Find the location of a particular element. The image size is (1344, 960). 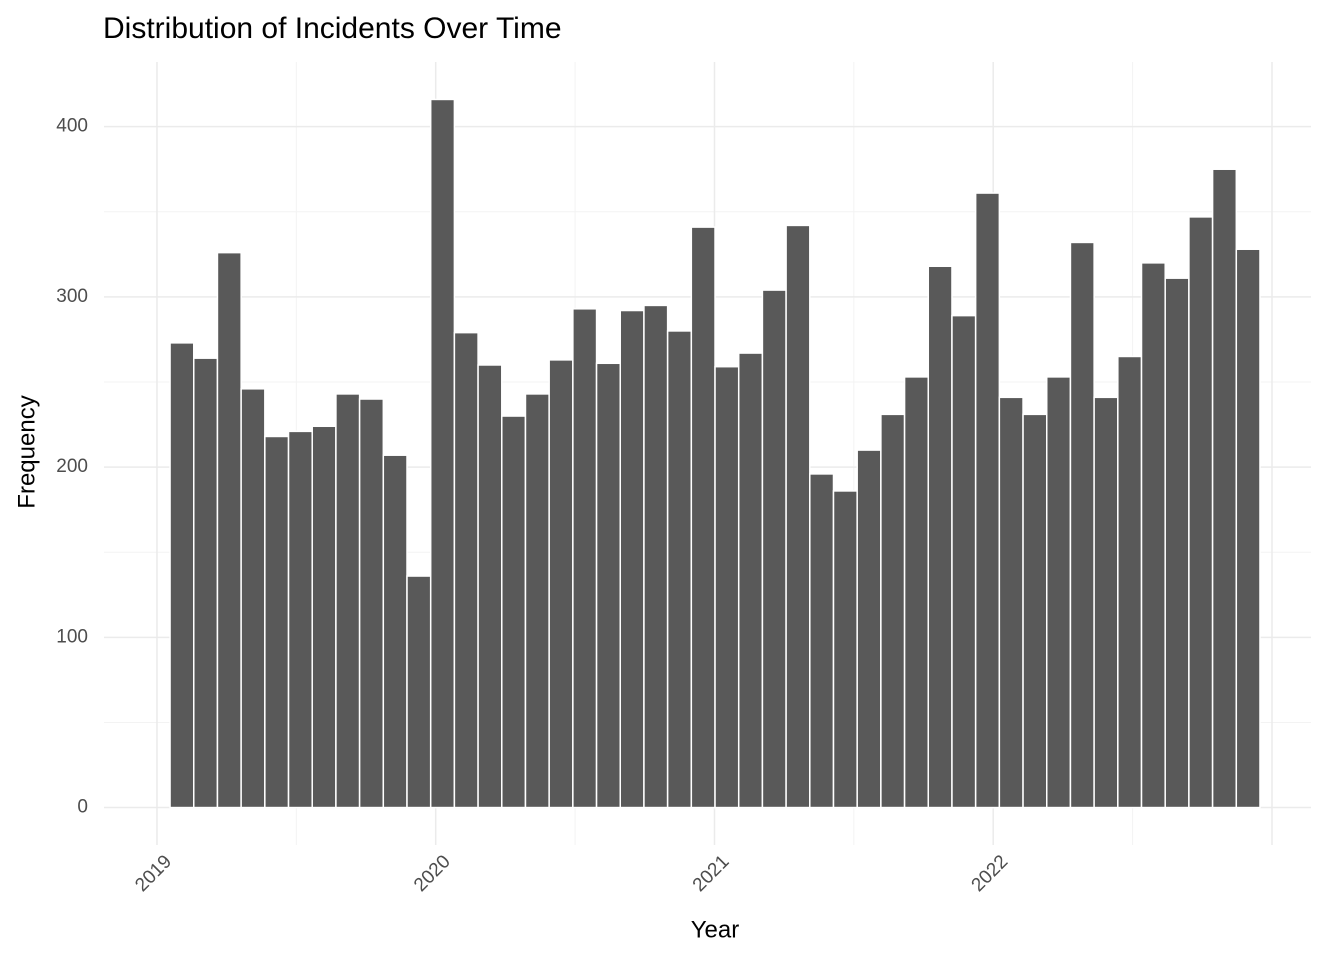

y-axis-title: Frequency is located at coordinates (26, 451).